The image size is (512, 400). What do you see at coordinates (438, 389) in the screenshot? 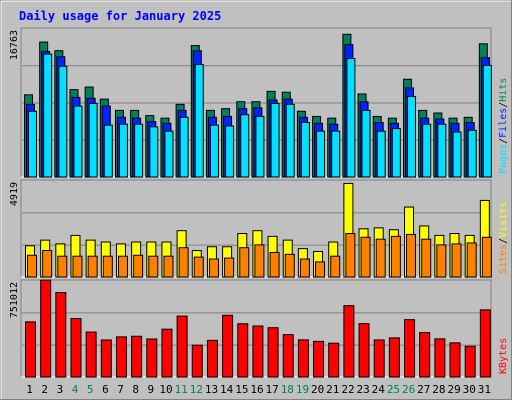
I see `x-tick-label: 28` at bounding box center [438, 389].